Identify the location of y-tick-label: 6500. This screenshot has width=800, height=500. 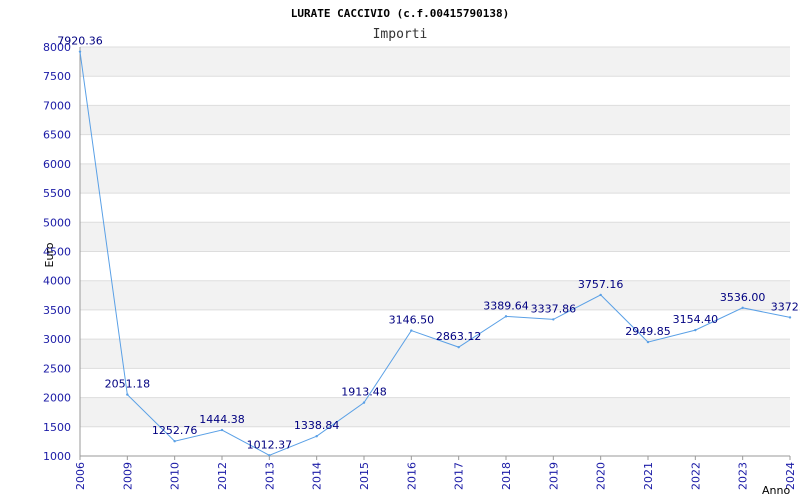
(57, 135).